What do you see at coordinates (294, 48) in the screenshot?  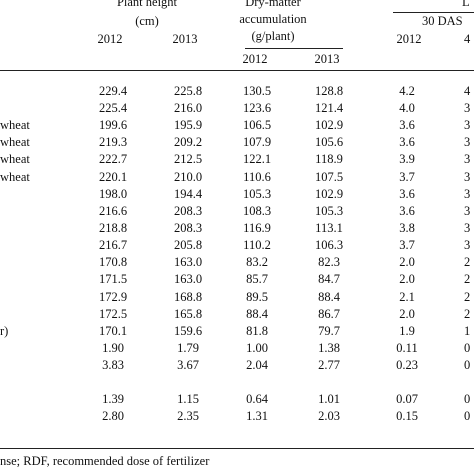 I see `header-dm-rule` at bounding box center [294, 48].